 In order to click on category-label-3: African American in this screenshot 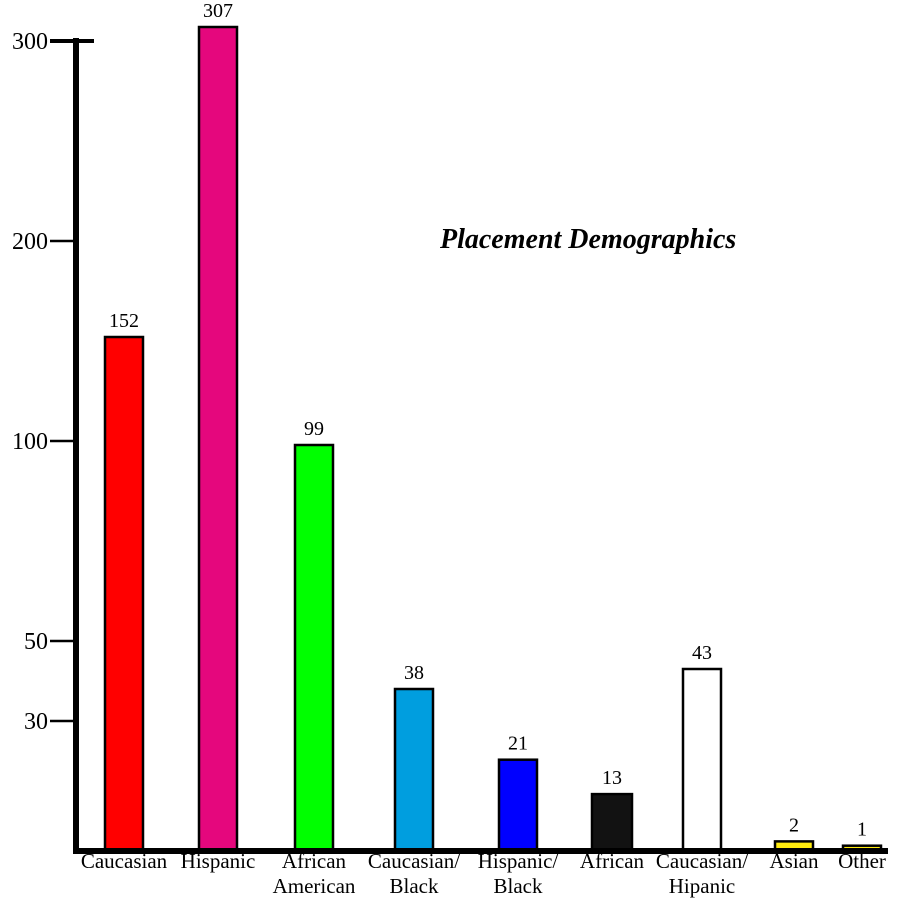, I will do `click(314, 873)`.